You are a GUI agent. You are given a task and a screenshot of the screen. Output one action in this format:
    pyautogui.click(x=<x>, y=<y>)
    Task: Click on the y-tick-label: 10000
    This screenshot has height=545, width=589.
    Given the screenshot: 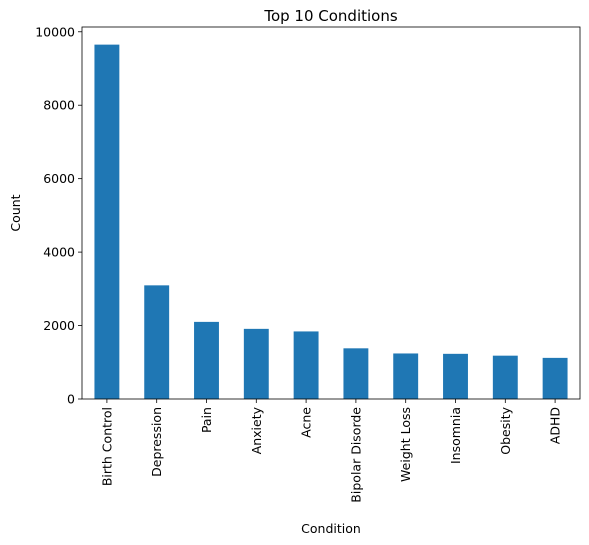 What is the action you would take?
    pyautogui.click(x=55, y=31)
    